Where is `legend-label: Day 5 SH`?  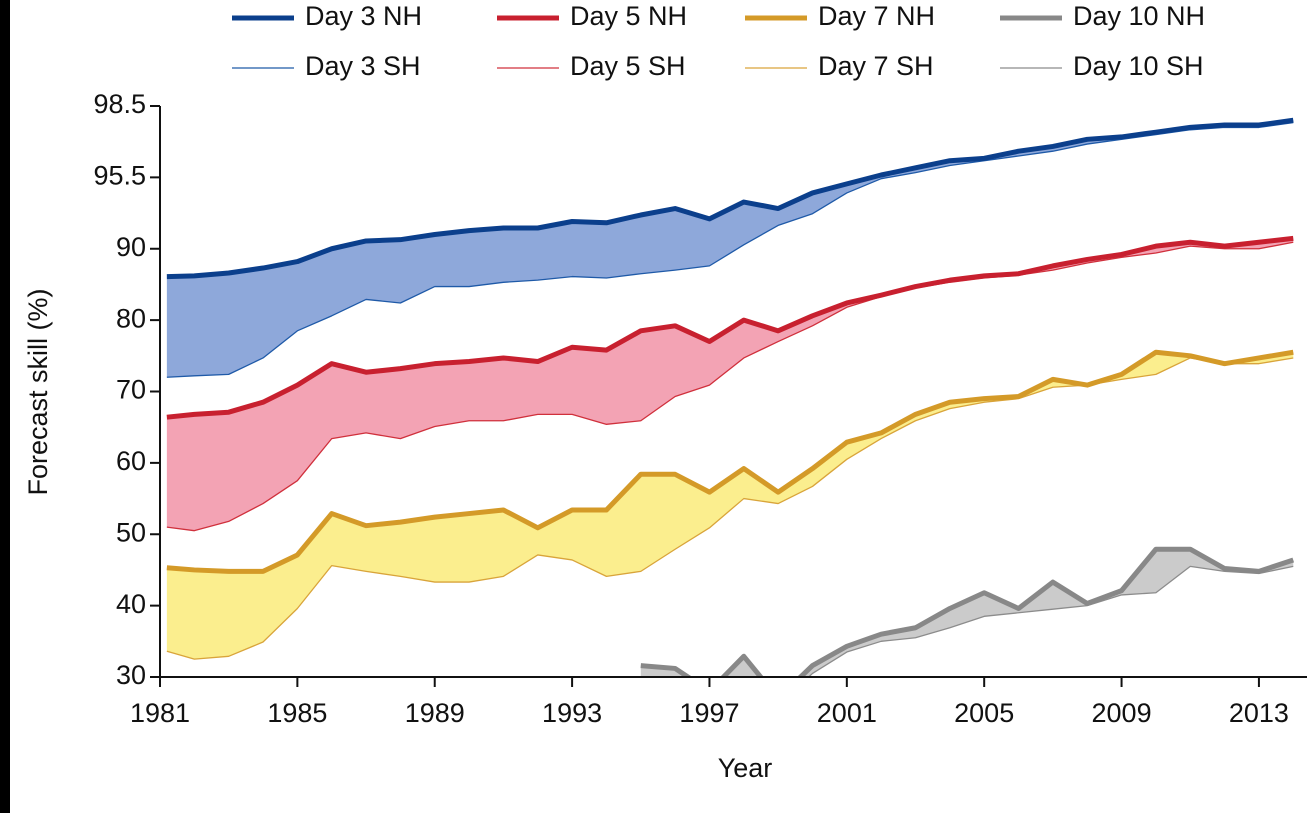 legend-label: Day 5 SH is located at coordinates (628, 66).